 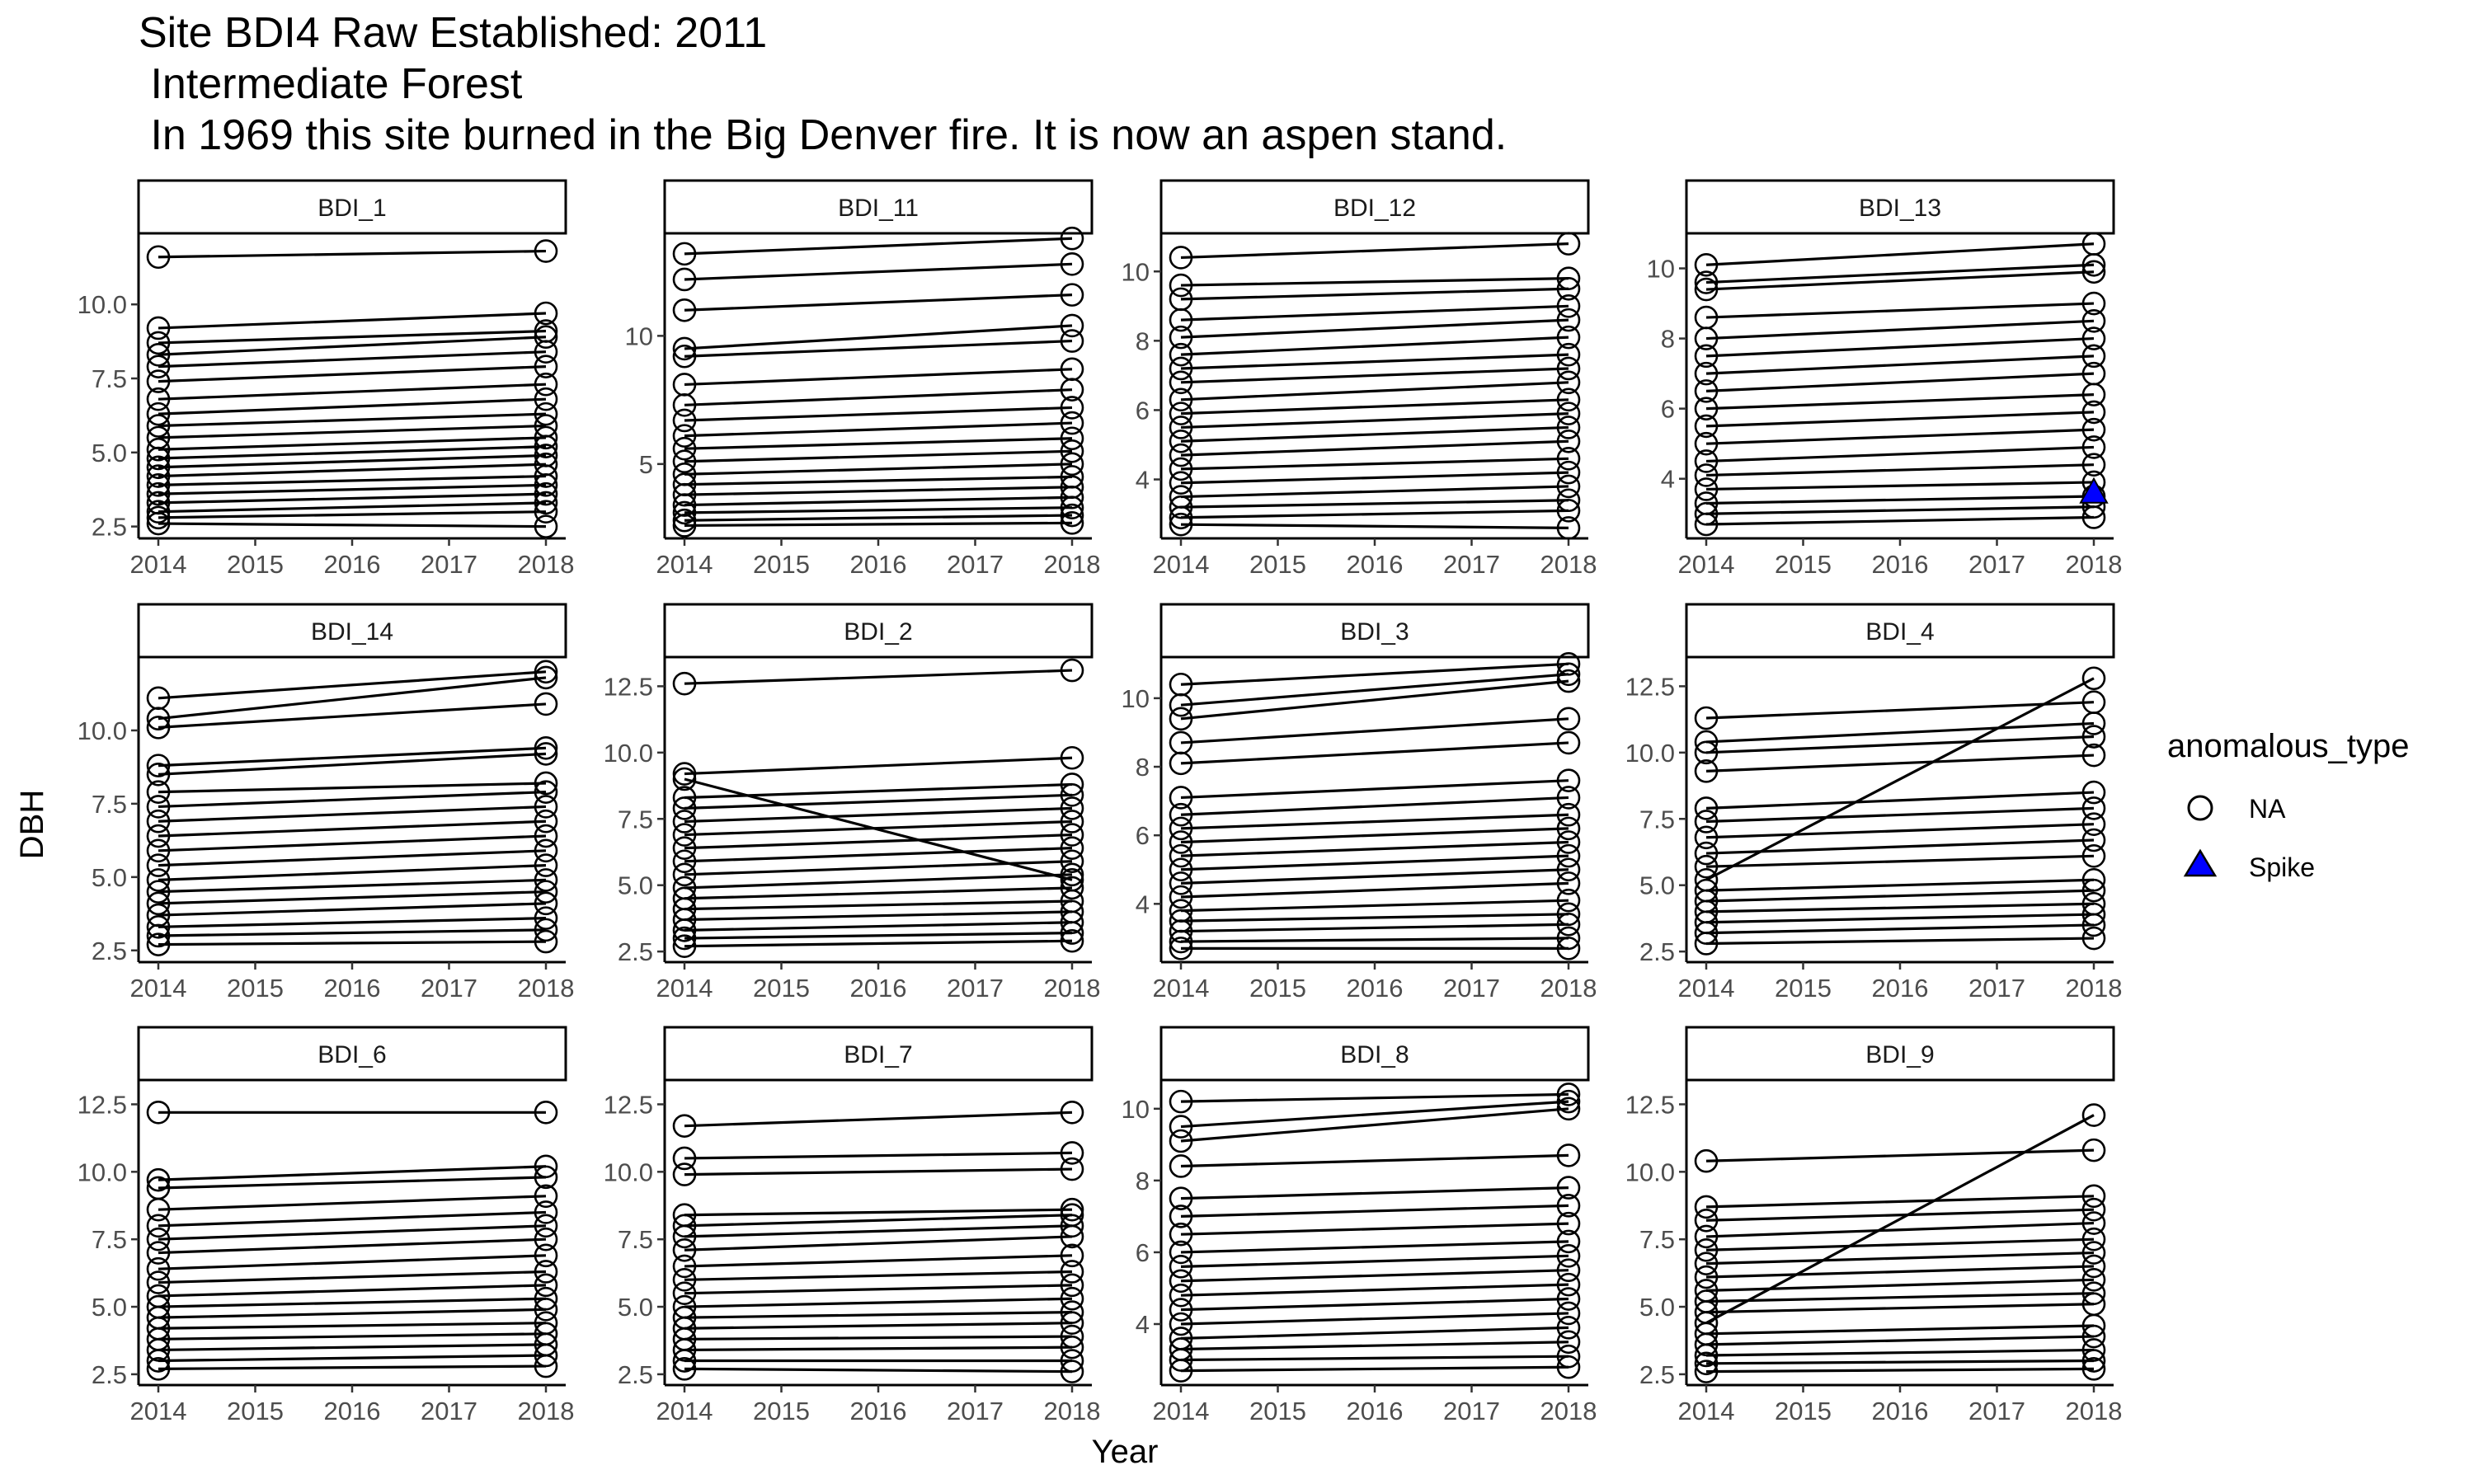 I want to click on x-tick-label: 2014, so click(x=1706, y=564).